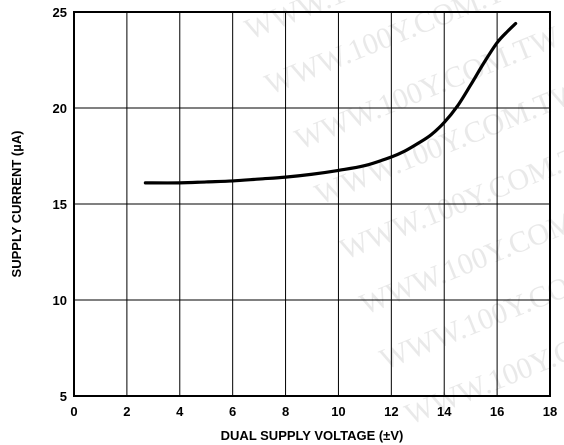 The image size is (564, 445). I want to click on x-tick-label: 4, so click(180, 411).